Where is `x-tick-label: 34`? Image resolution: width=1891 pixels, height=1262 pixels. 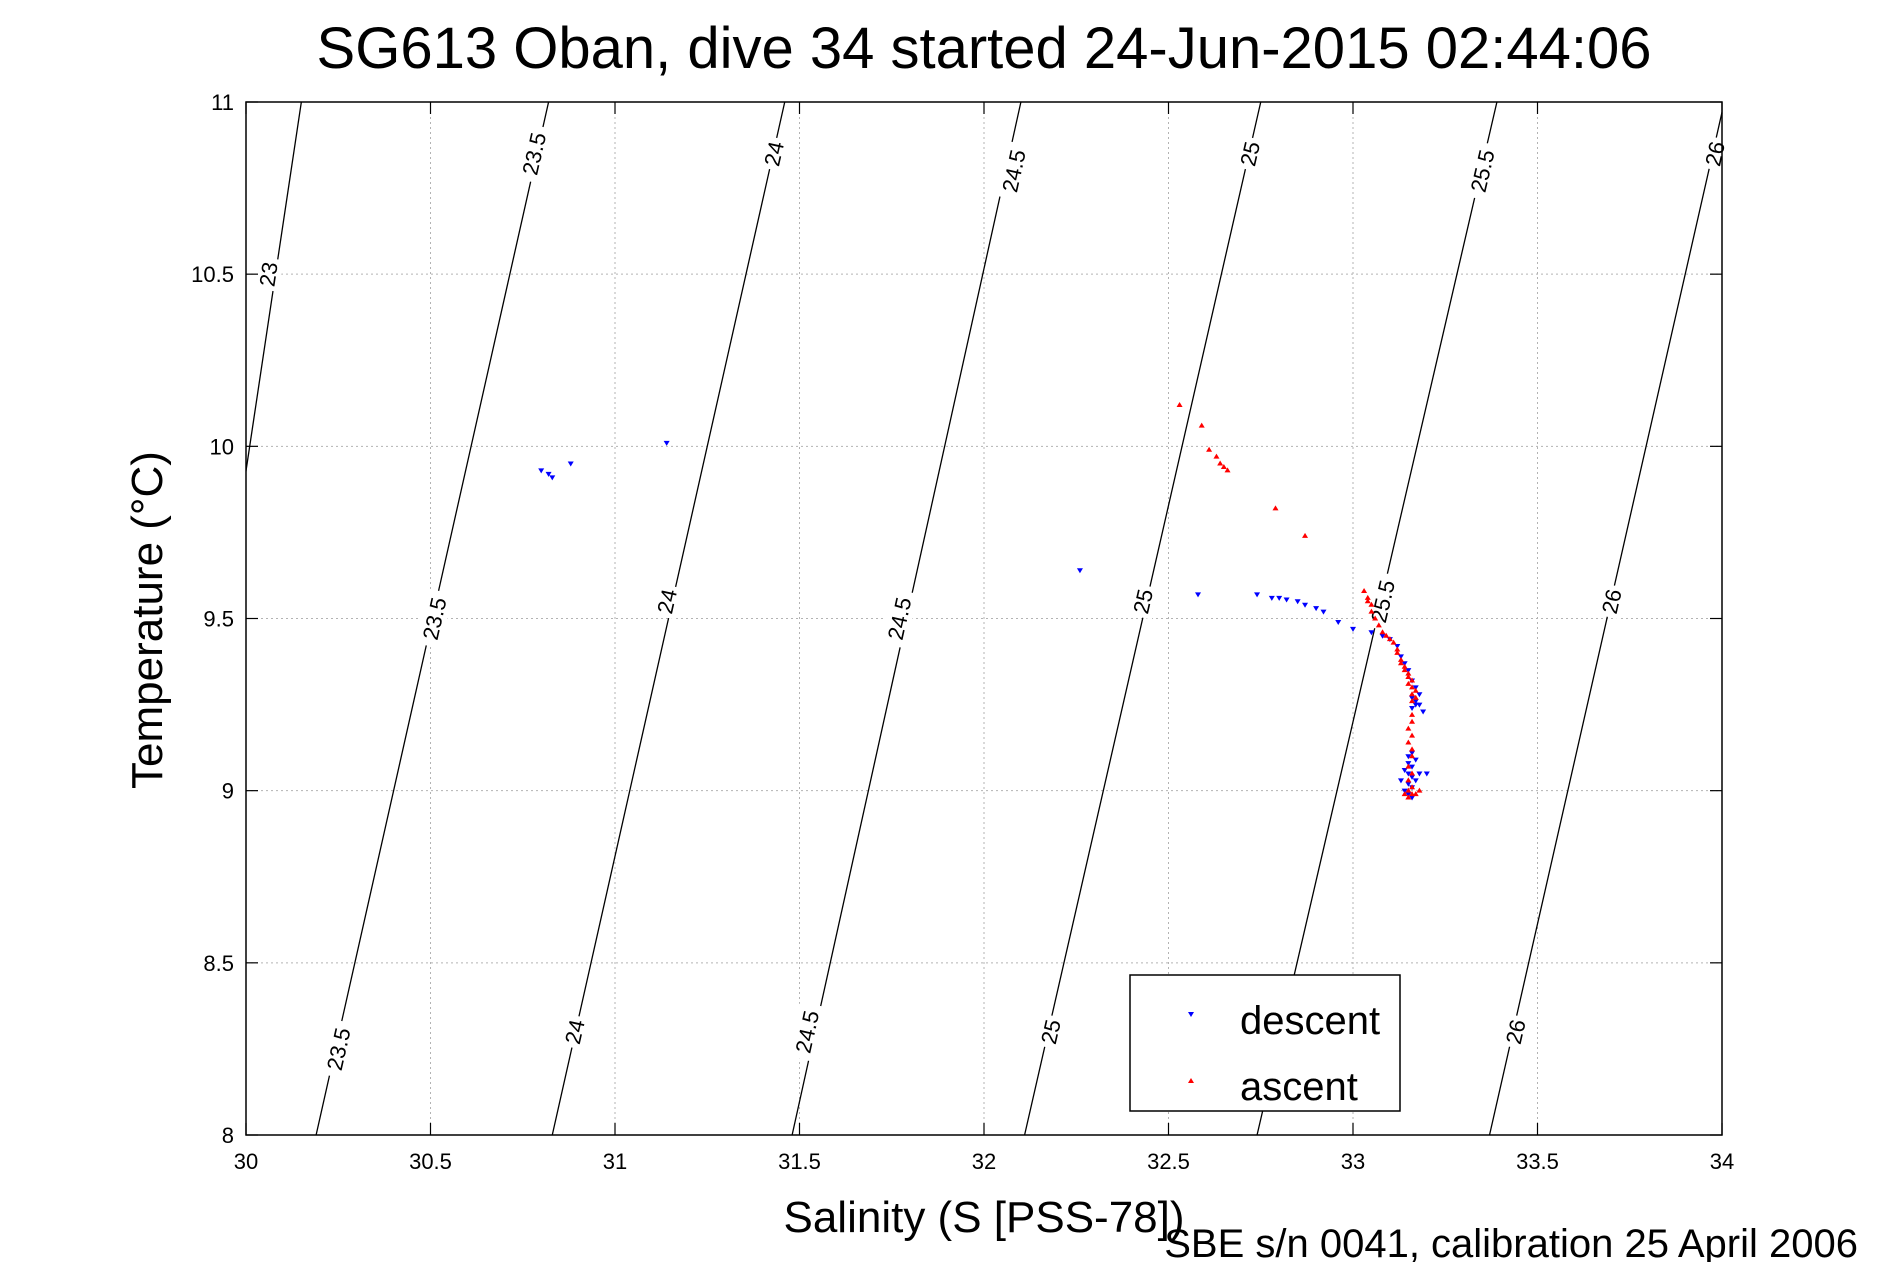 x-tick-label: 34 is located at coordinates (1722, 1161).